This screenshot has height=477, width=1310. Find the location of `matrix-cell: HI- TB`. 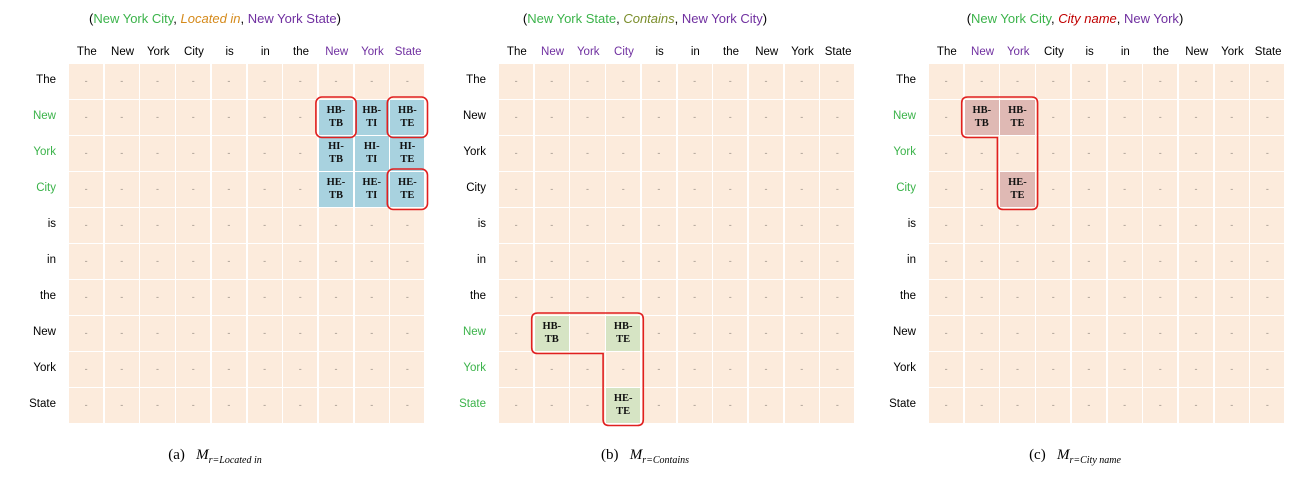

matrix-cell: HI- TB is located at coordinates (336, 153).